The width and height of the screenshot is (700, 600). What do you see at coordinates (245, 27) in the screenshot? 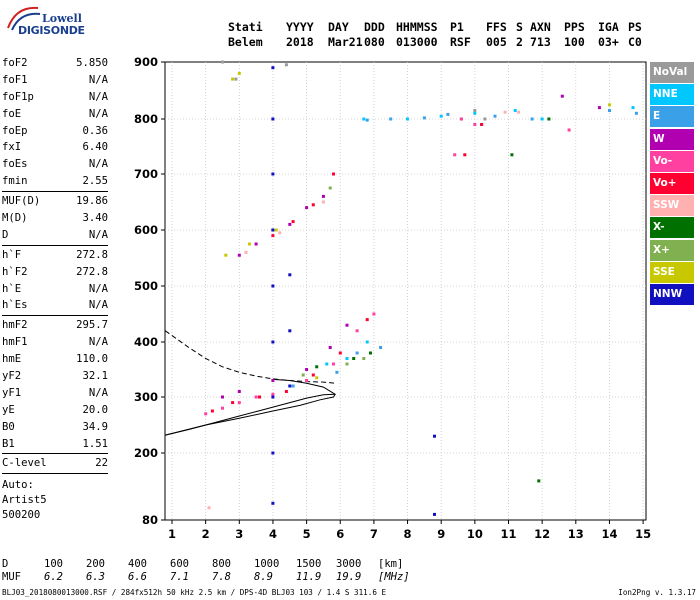
I see `header-cell: Stati` at bounding box center [245, 27].